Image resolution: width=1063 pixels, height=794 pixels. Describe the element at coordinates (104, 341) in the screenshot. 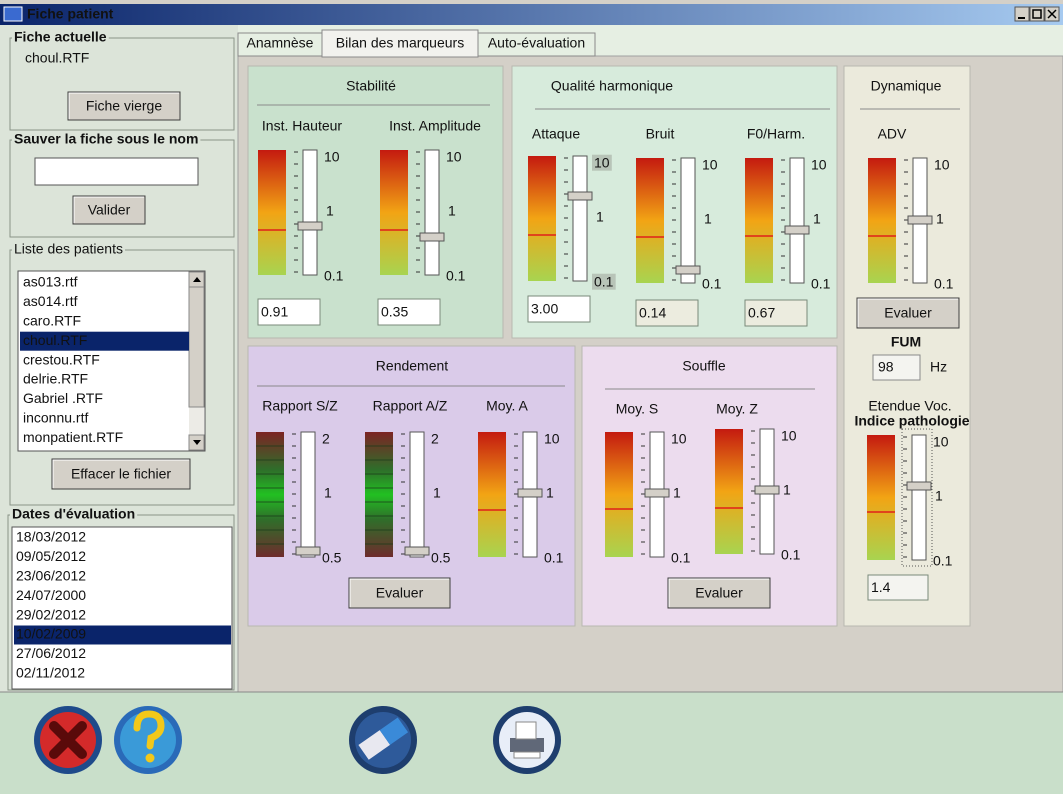

I see `selection-highlight` at that location.